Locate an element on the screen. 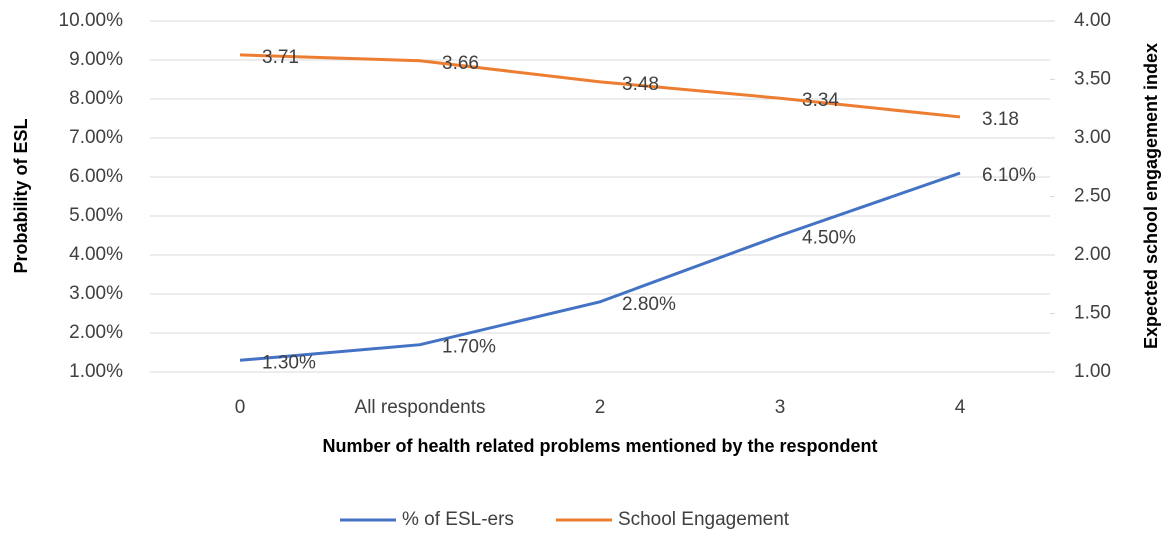 The height and width of the screenshot is (536, 1170). y-tick-label: 10.00% is located at coordinates (91, 20).